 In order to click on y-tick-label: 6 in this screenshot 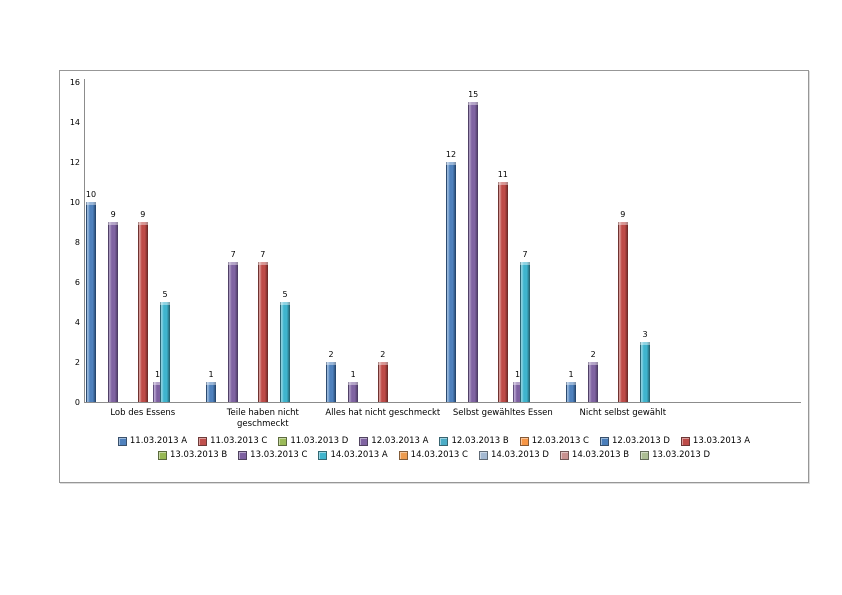, I will do `click(77, 282)`.